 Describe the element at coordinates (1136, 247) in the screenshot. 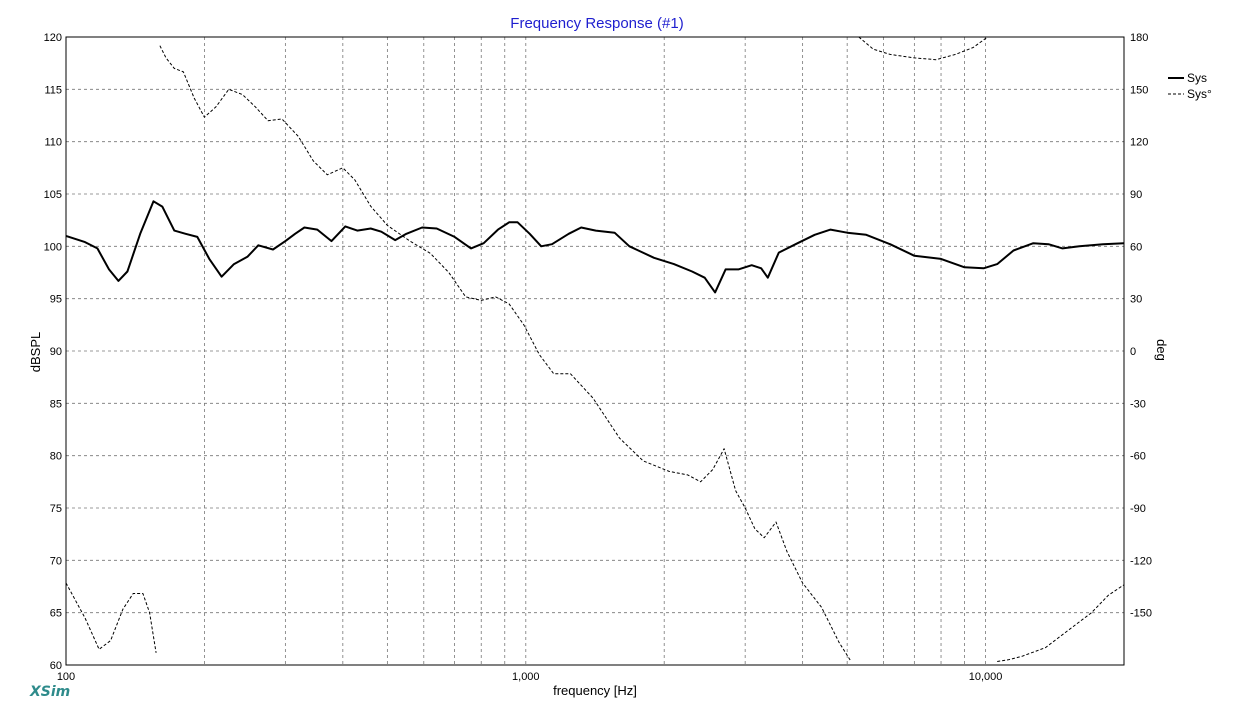

I see `y2-tick-label: 60` at that location.